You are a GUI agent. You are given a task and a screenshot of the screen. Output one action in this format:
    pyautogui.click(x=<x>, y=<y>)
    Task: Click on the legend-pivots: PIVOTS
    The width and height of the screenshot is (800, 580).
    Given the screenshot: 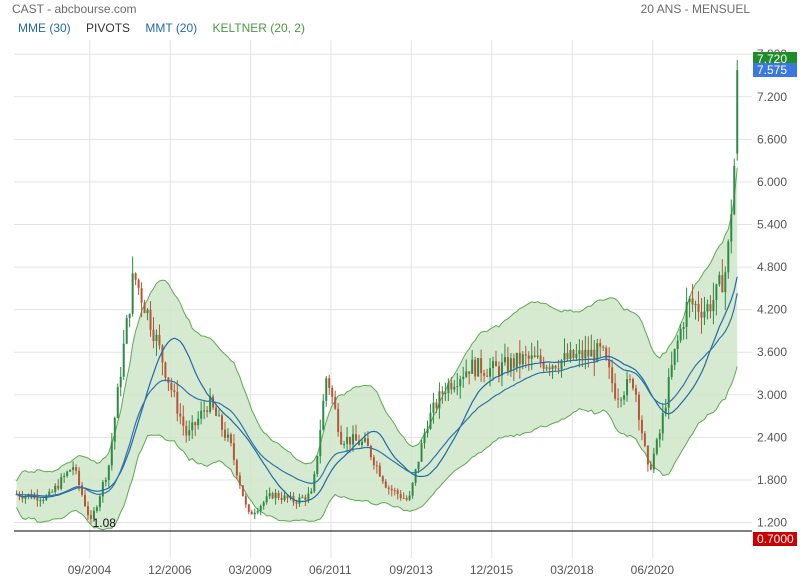 What is the action you would take?
    pyautogui.click(x=108, y=28)
    